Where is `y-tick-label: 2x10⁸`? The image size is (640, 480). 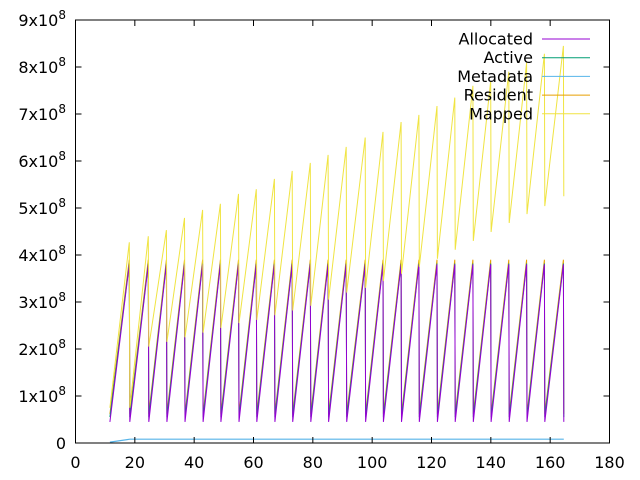
y-tick-label: 2x10⁸ is located at coordinates (42, 348).